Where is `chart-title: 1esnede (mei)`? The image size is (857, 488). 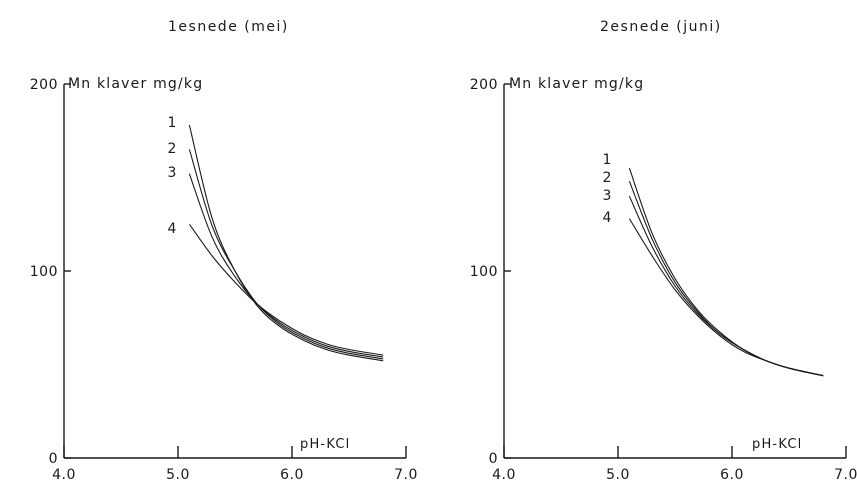 chart-title: 1esnede (mei) is located at coordinates (228, 27).